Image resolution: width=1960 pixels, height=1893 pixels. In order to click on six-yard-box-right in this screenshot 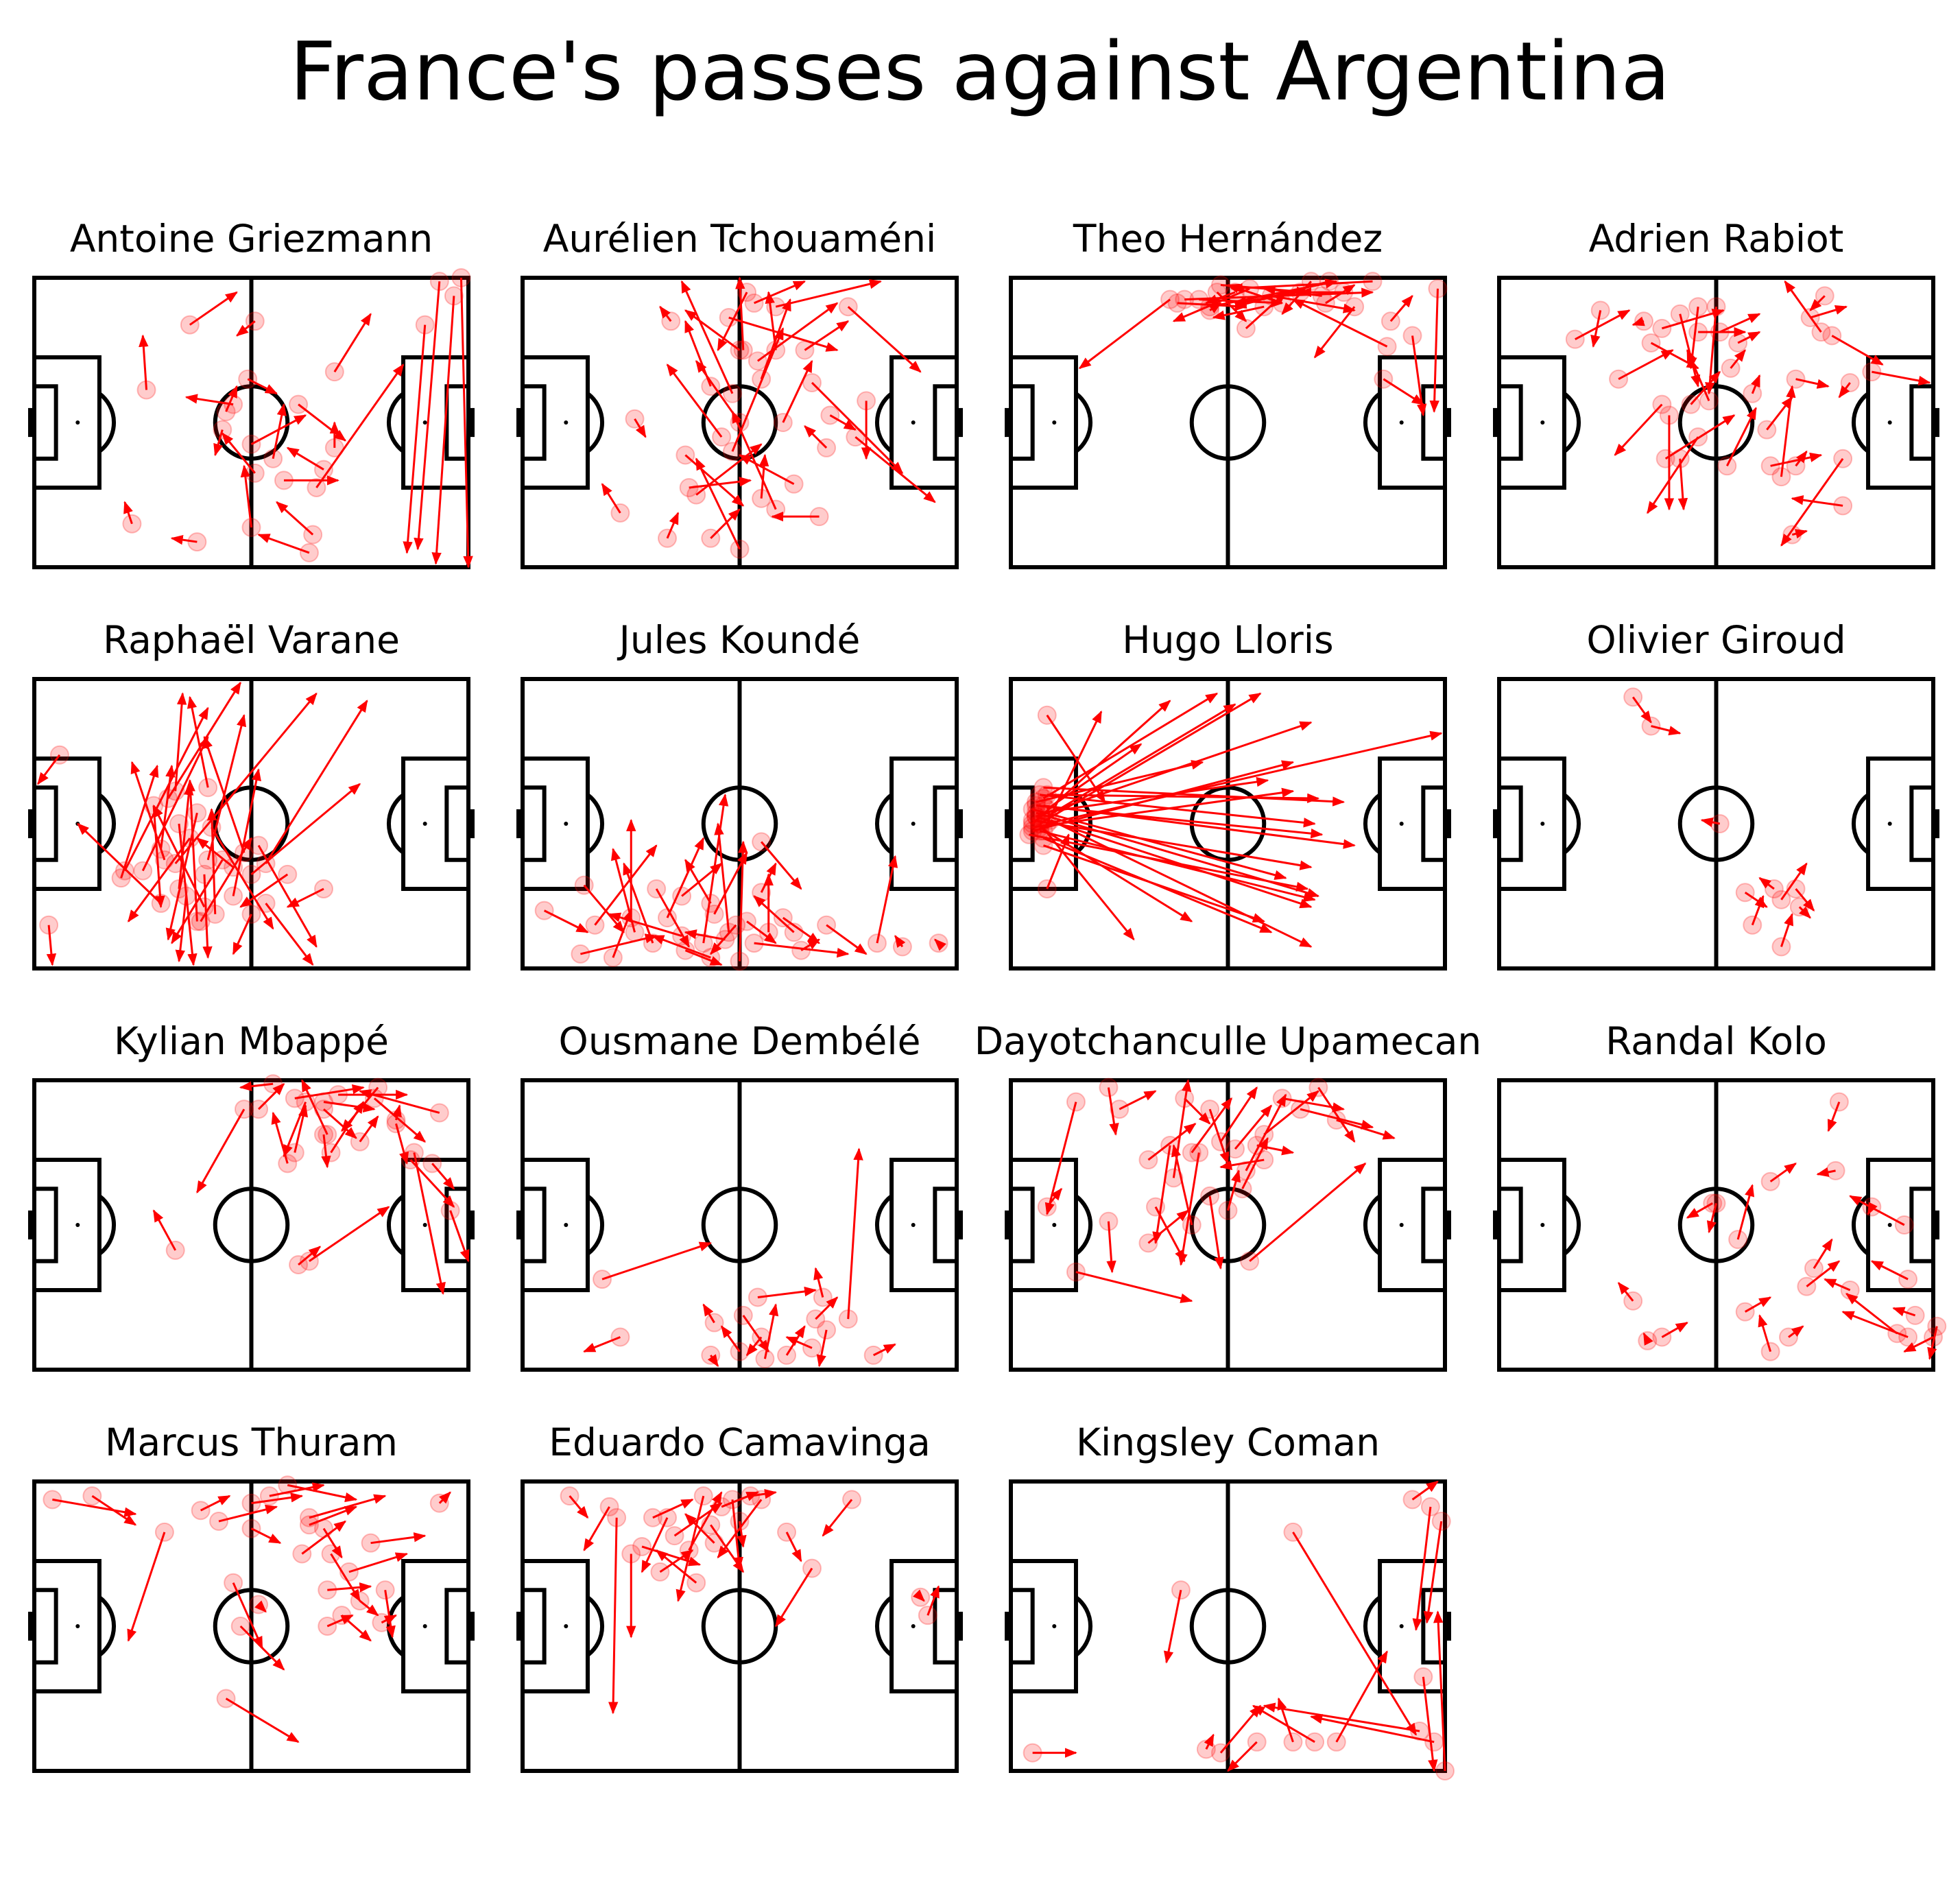, I will do `click(945, 422)`.